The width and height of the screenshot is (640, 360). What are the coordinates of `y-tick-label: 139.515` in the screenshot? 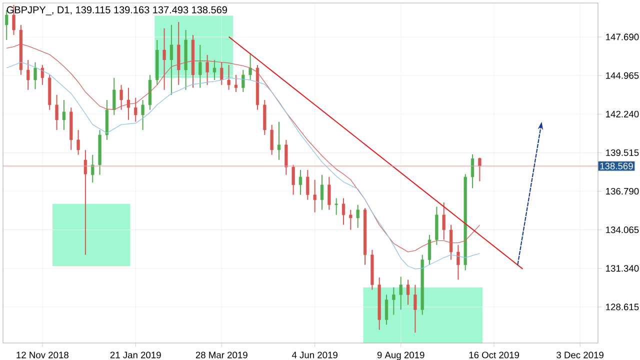 It's located at (622, 152).